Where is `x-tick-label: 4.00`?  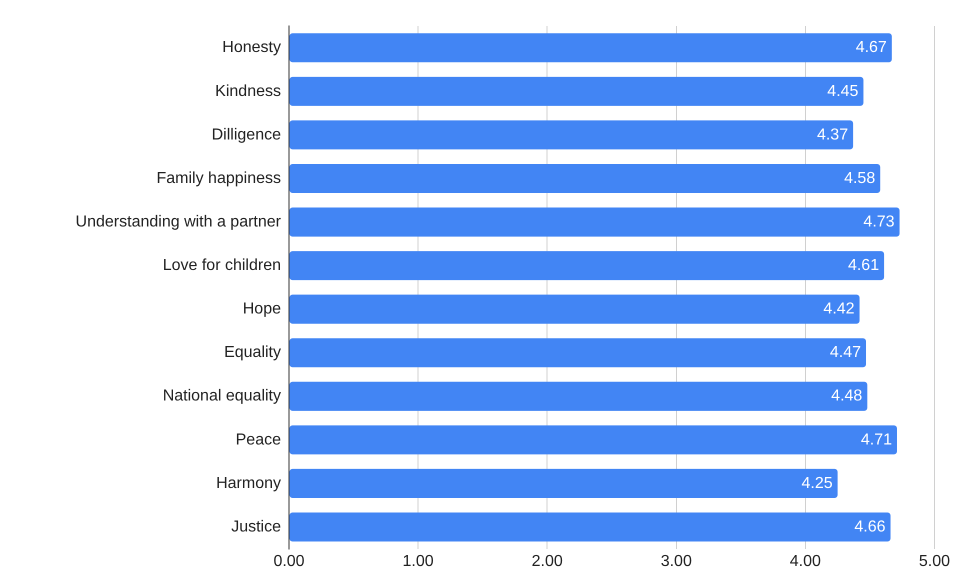
x-tick-label: 4.00 is located at coordinates (806, 561).